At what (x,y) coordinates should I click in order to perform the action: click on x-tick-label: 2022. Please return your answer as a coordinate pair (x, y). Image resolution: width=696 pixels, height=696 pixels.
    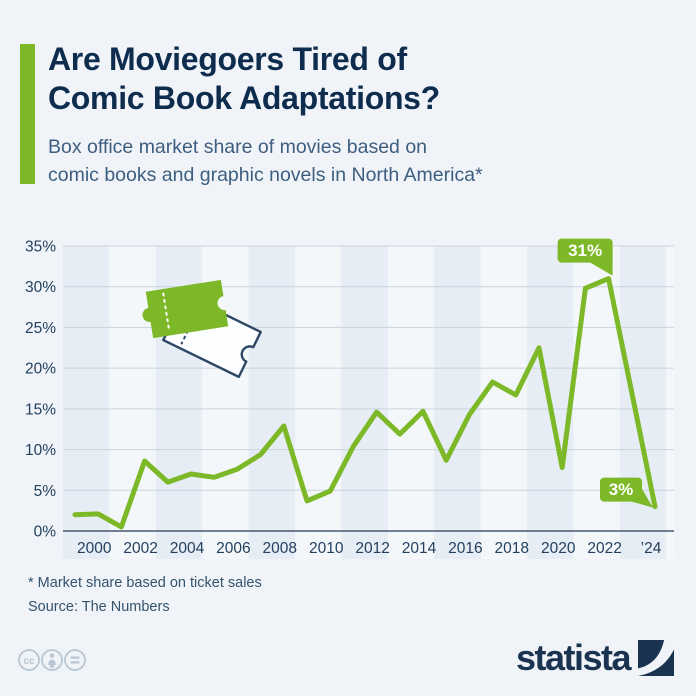
    Looking at the image, I should click on (604, 548).